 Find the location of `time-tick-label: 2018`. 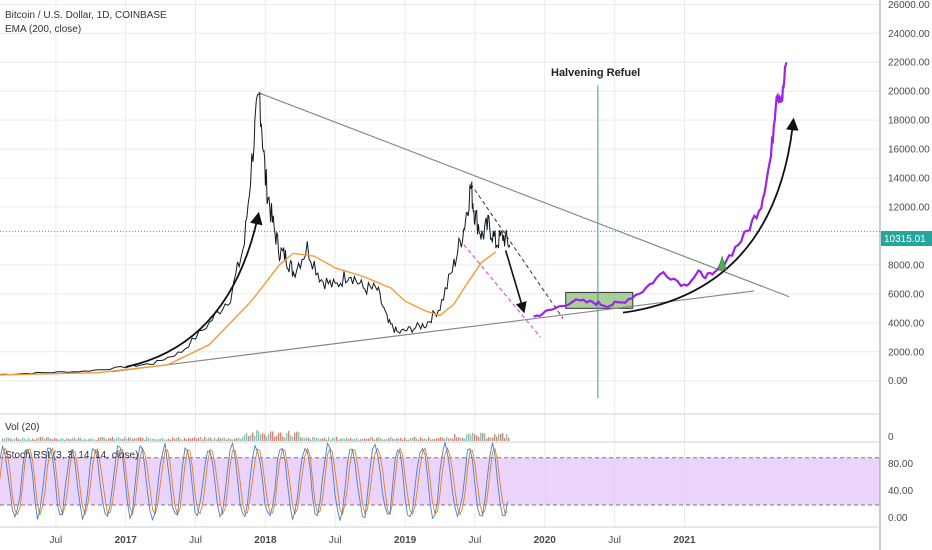

time-tick-label: 2018 is located at coordinates (265, 540).